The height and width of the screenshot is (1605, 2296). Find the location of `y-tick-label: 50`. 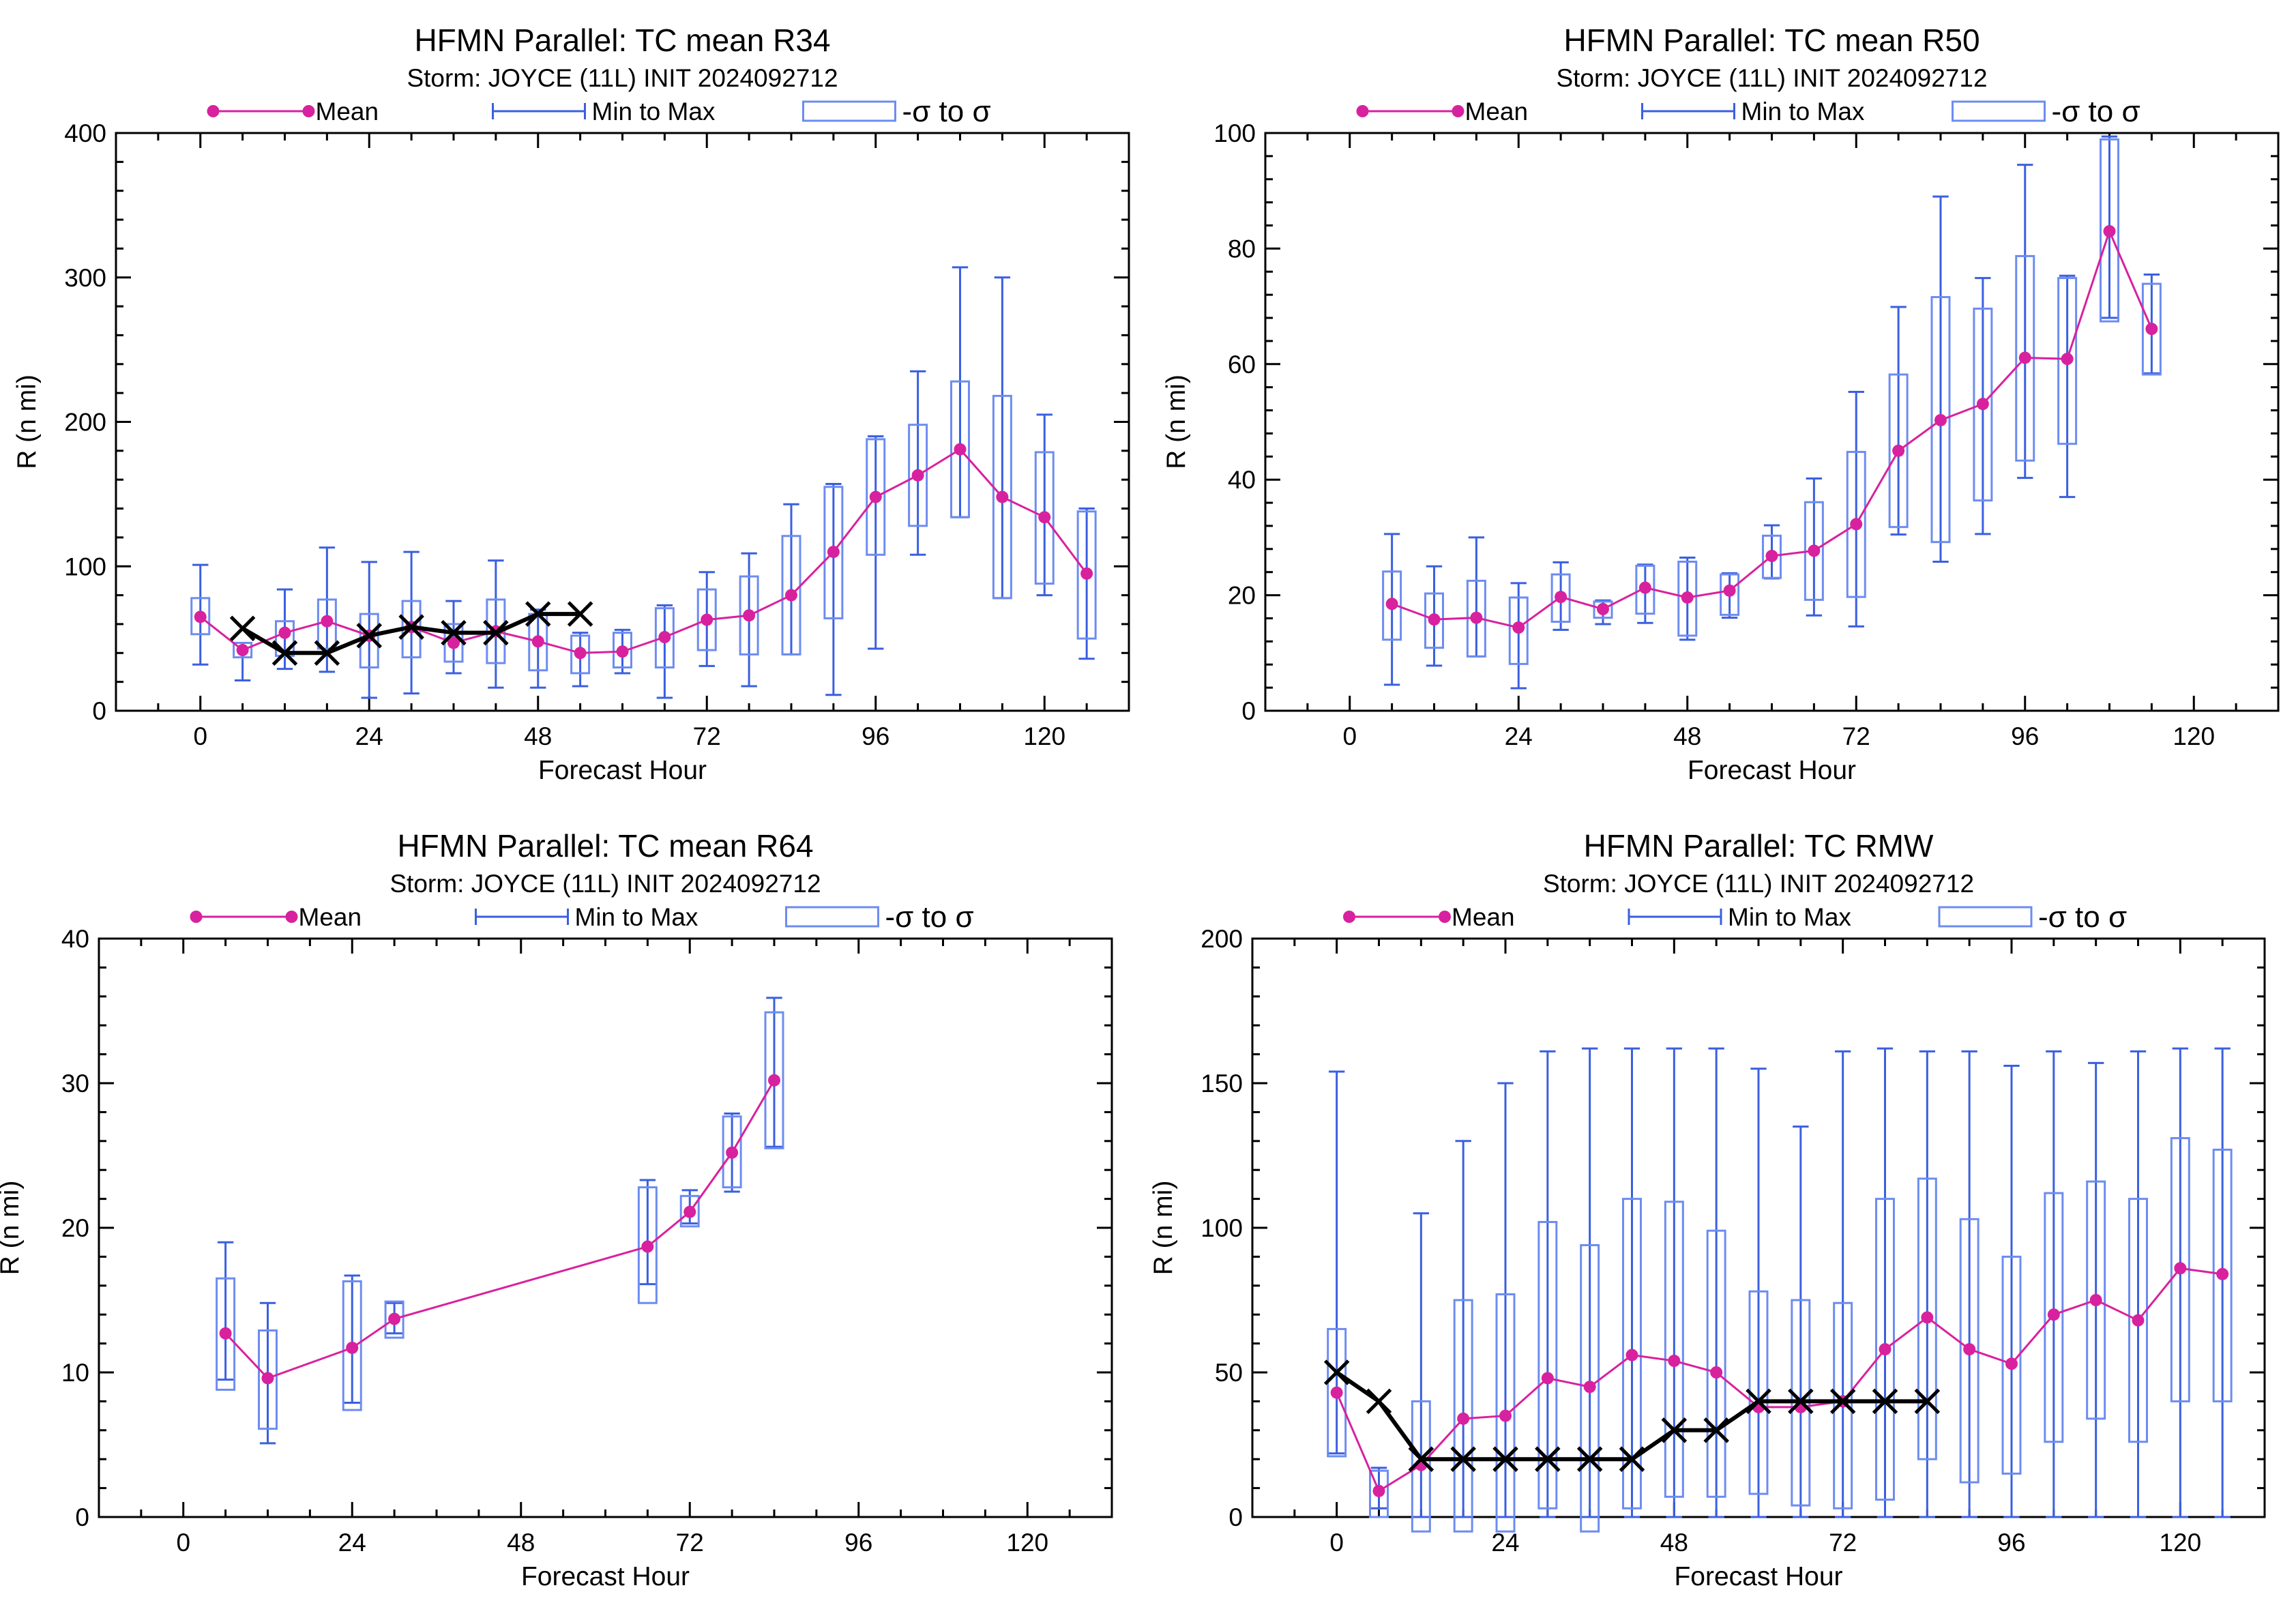

y-tick-label: 50 is located at coordinates (1229, 1373).